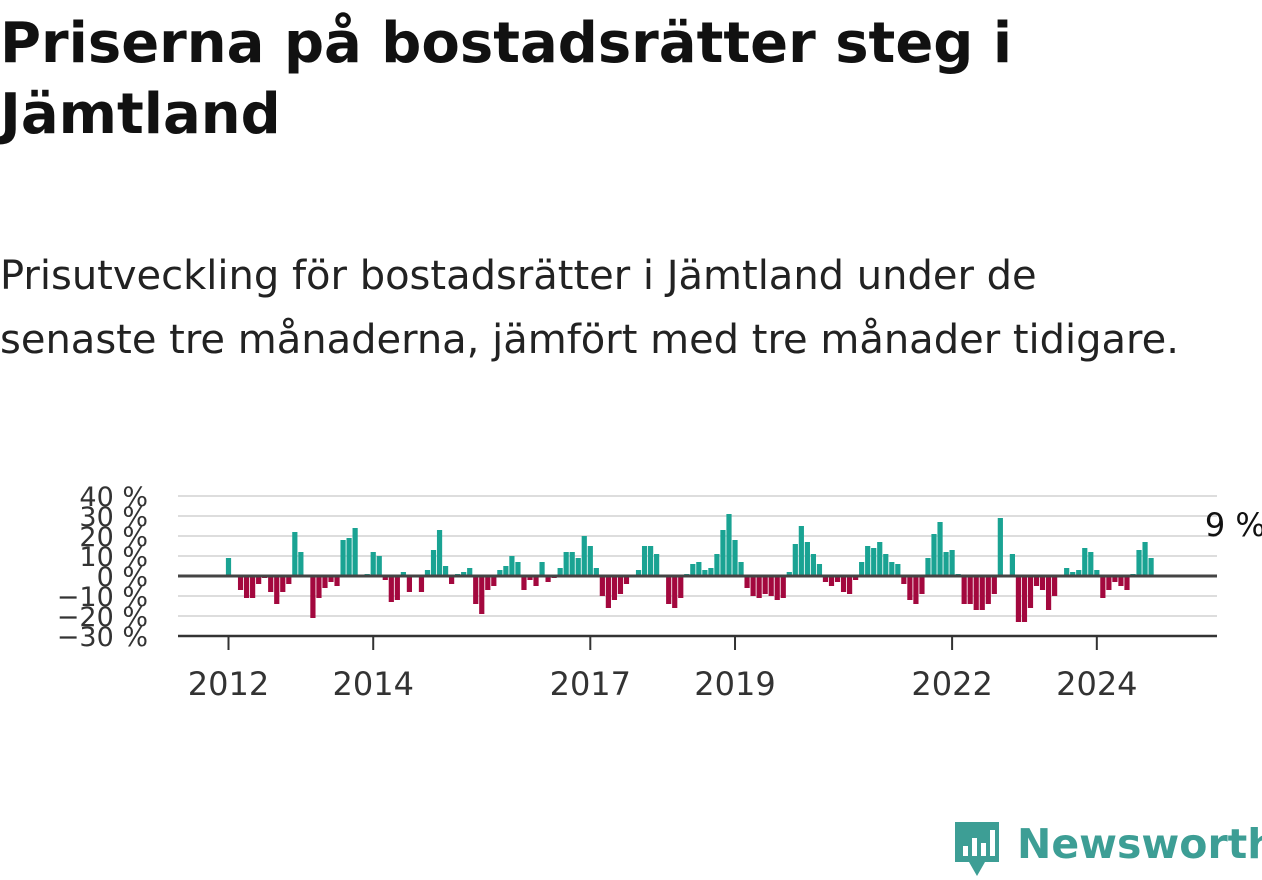 The image size is (1262, 880). Describe the element at coordinates (113, 557) in the screenshot. I see `y-tick-label: 10 %` at that location.